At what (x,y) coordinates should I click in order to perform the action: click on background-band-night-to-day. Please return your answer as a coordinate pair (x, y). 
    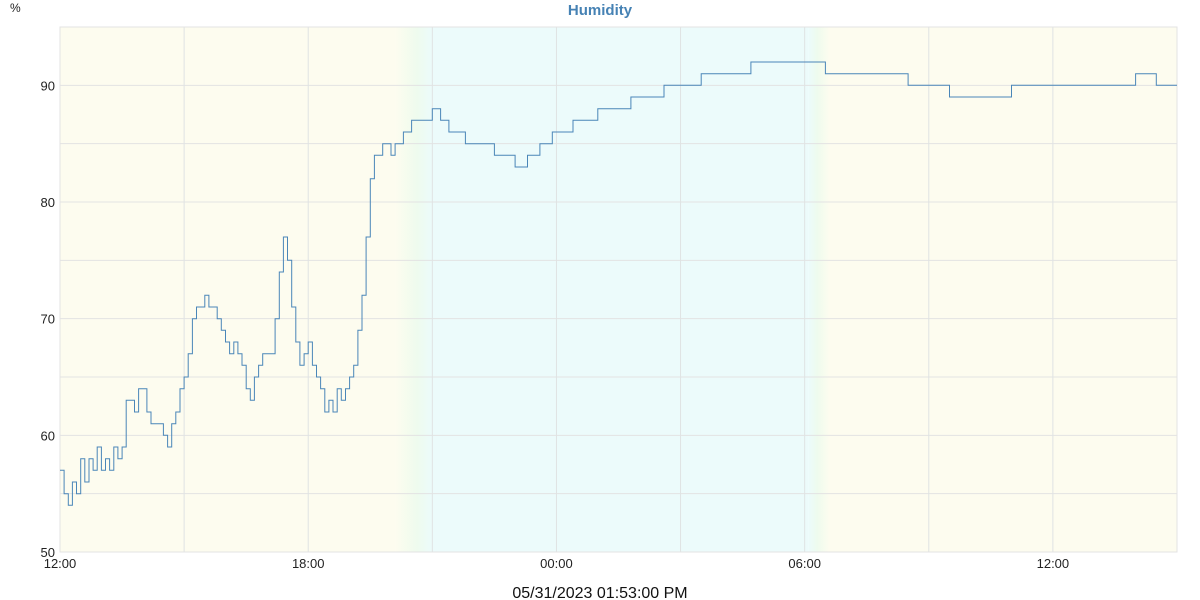
    Looking at the image, I should click on (819, 289).